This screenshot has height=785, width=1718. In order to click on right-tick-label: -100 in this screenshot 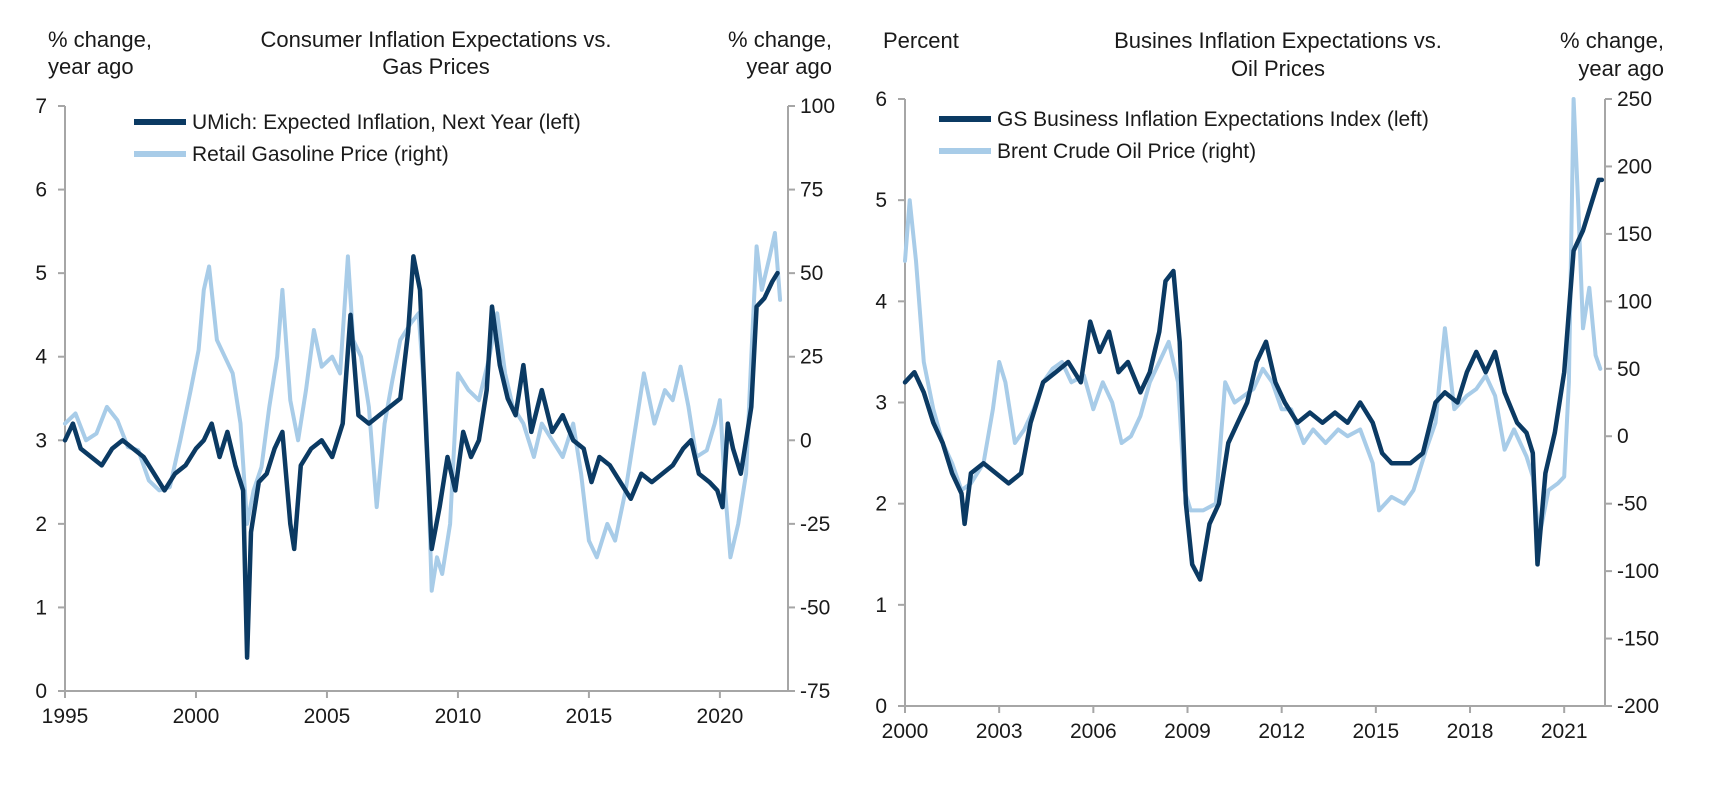, I will do `click(1638, 571)`.